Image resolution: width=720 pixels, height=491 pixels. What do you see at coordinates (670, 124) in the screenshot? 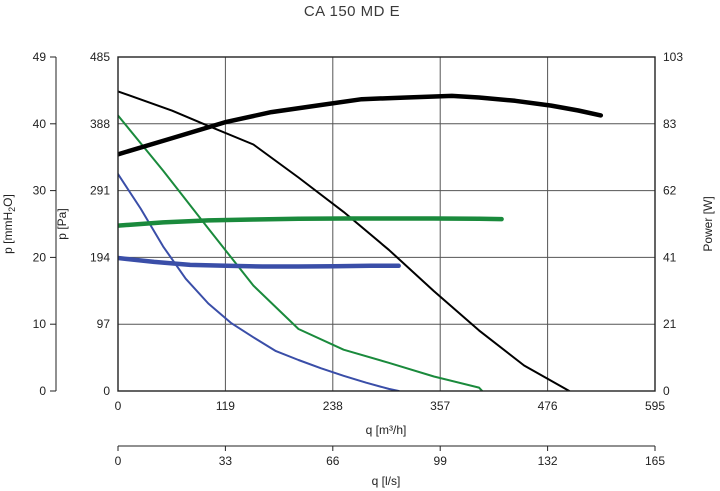
I see `y-tick-label-power: 83` at bounding box center [670, 124].